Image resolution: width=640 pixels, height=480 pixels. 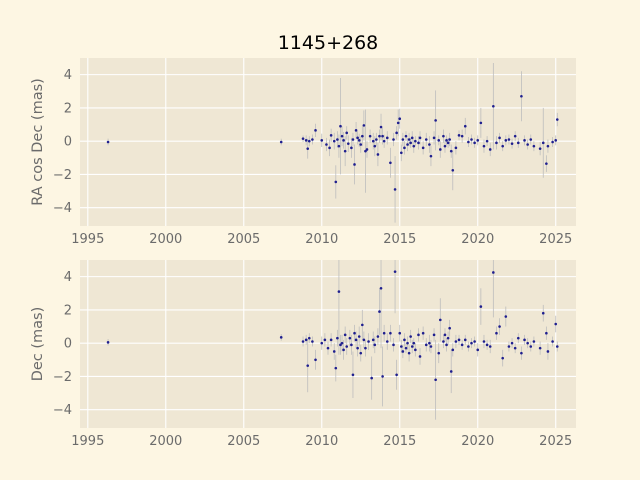 What do you see at coordinates (477, 441) in the screenshot?
I see `x-tick-label: 2020` at bounding box center [477, 441].